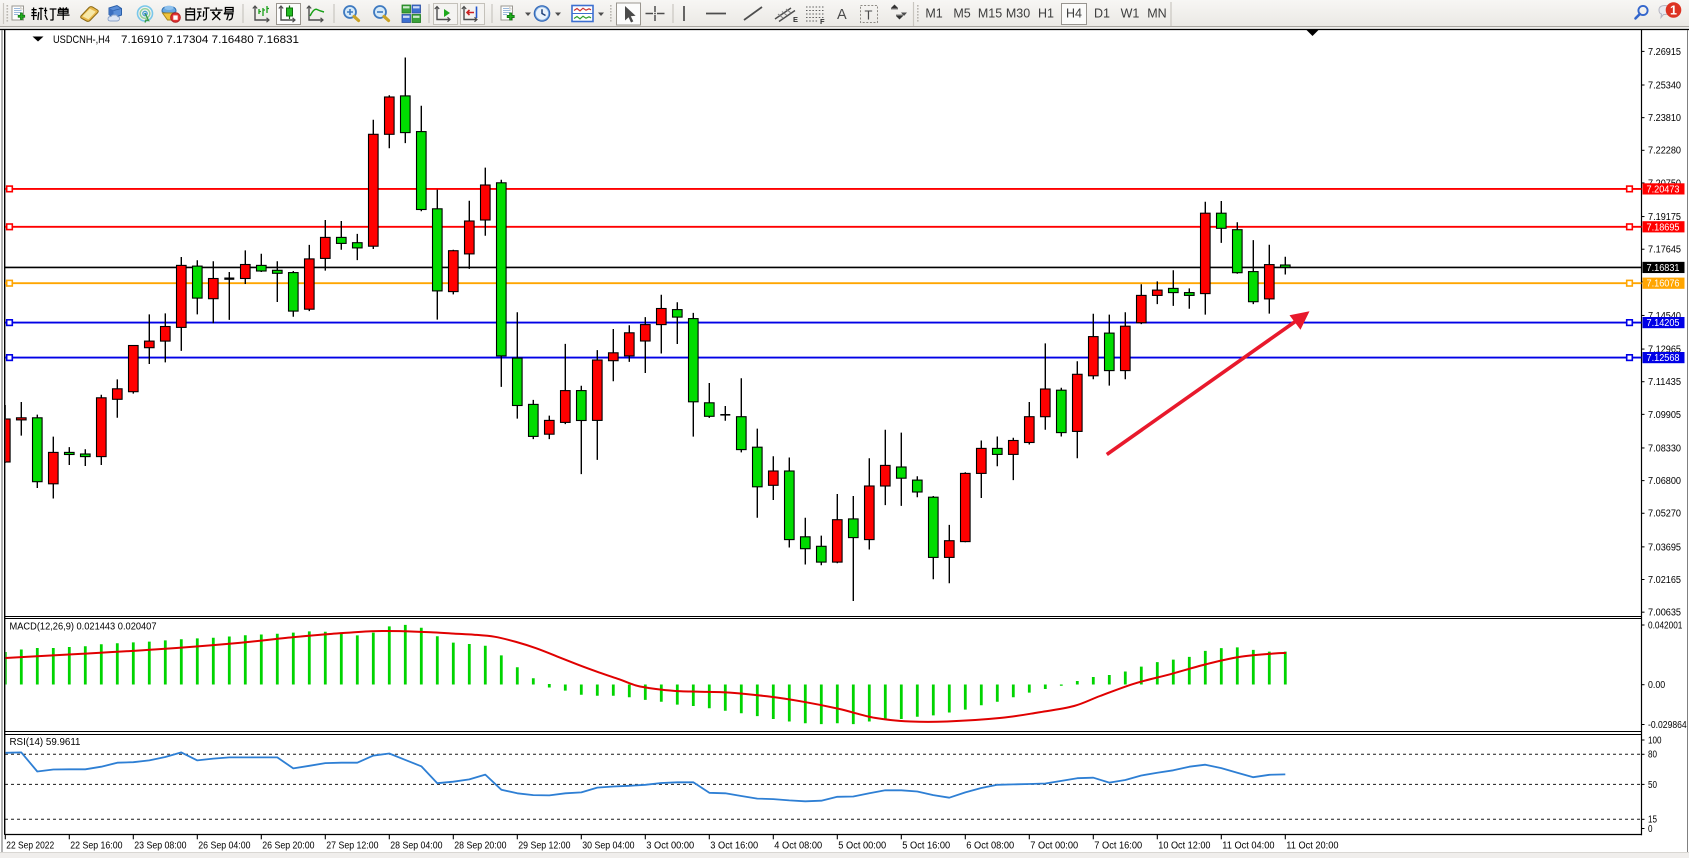 This screenshot has width=1689, height=858. What do you see at coordinates (1664, 284) in the screenshot?
I see `svg-text: 7.16076` at bounding box center [1664, 284].